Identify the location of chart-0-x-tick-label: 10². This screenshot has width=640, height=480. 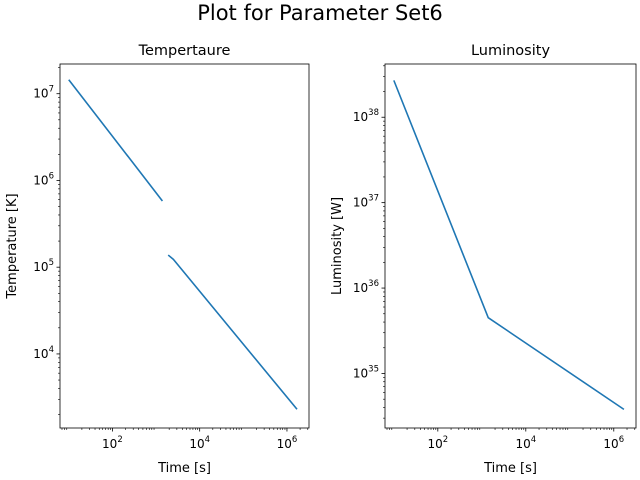
(112, 443).